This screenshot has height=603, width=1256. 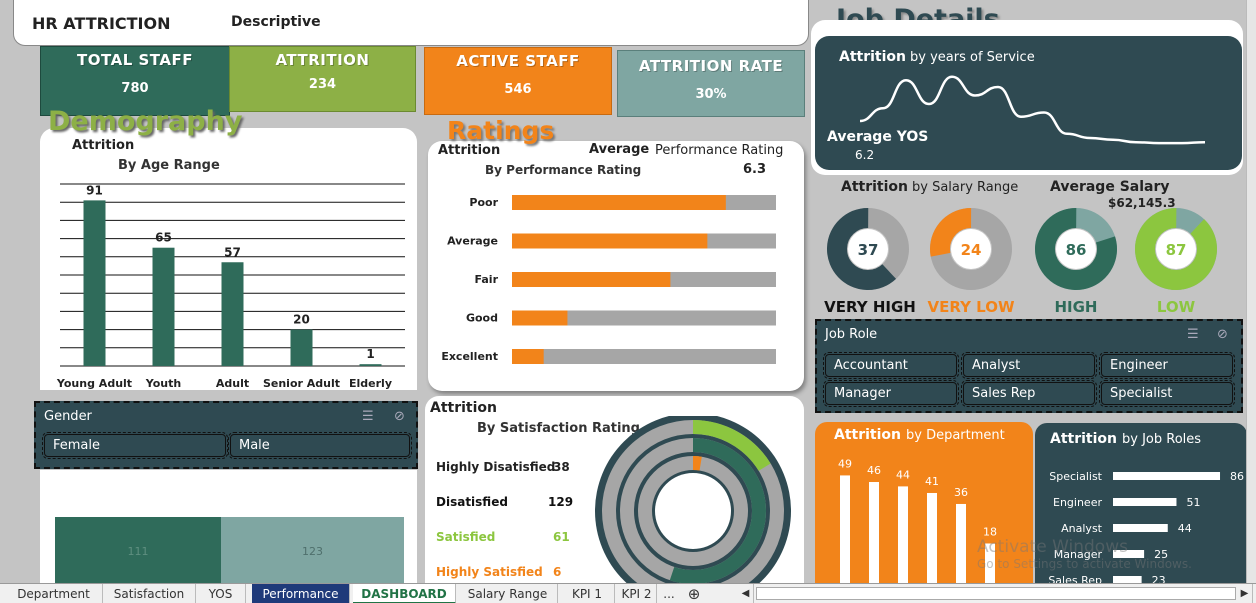 What do you see at coordinates (746, 593) in the screenshot?
I see `tab-scroll-left-icon: ◀` at bounding box center [746, 593].